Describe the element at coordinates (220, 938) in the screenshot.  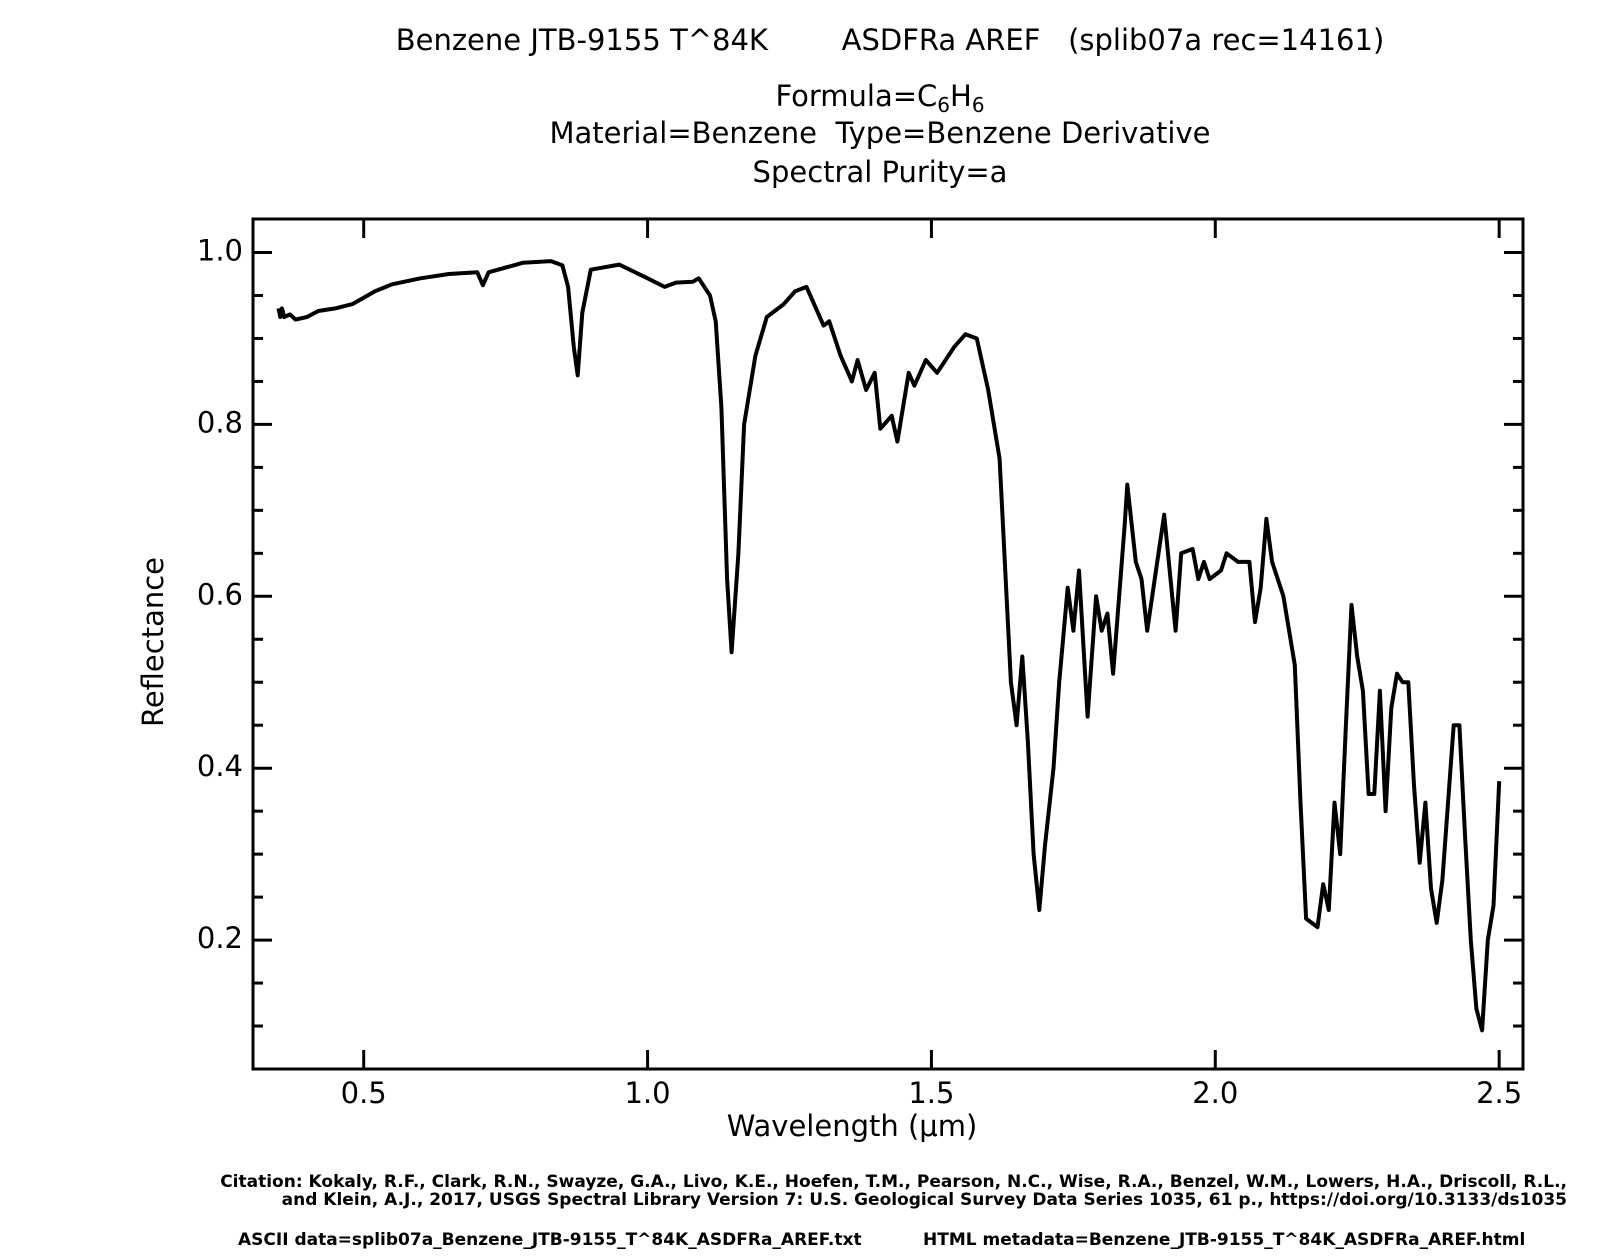
I see `y-tick-label: 0.2` at that location.